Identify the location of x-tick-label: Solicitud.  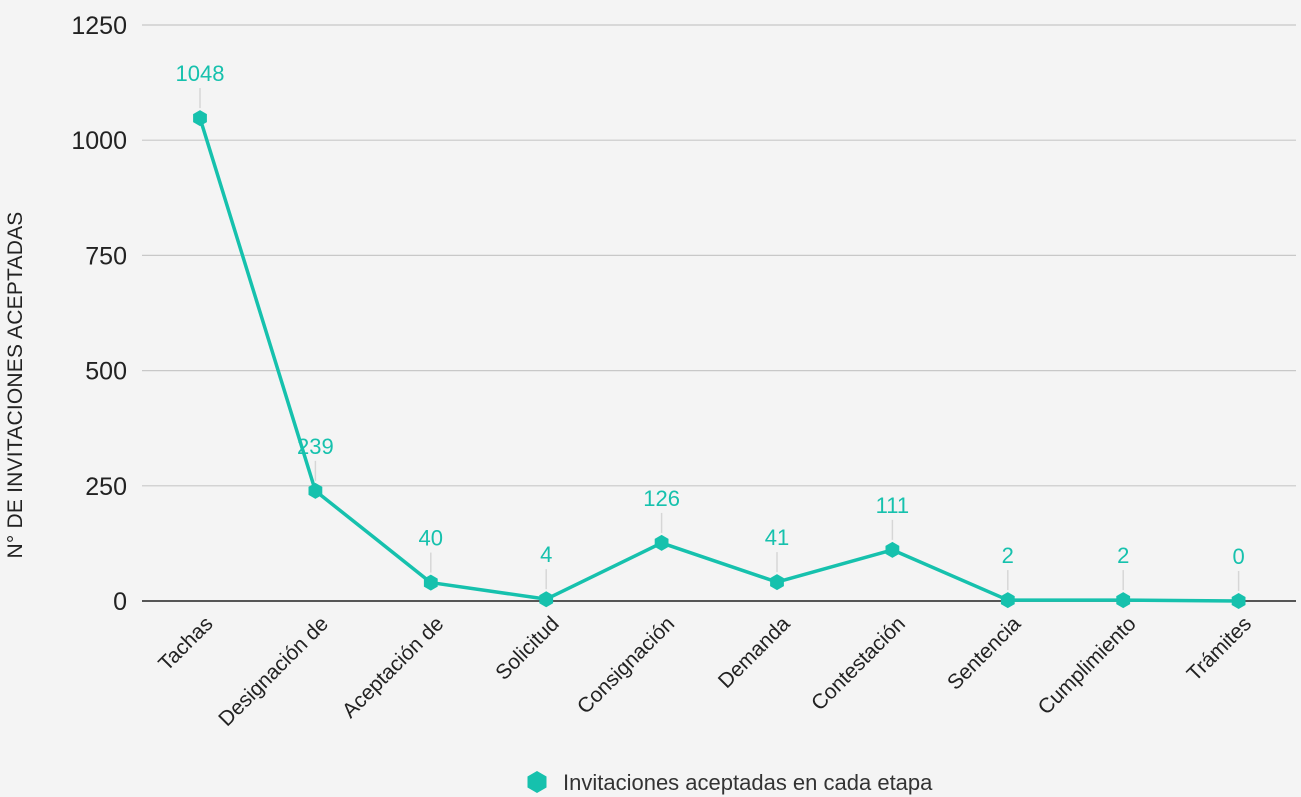
(527, 648).